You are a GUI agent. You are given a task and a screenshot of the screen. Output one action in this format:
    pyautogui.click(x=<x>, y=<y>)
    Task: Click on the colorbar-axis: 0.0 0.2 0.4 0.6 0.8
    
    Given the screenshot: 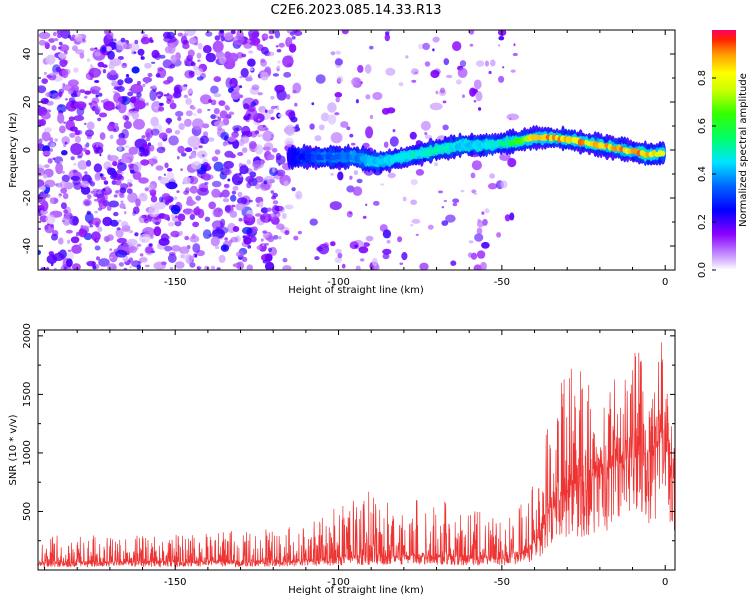 What is the action you would take?
    pyautogui.click(x=706, y=174)
    